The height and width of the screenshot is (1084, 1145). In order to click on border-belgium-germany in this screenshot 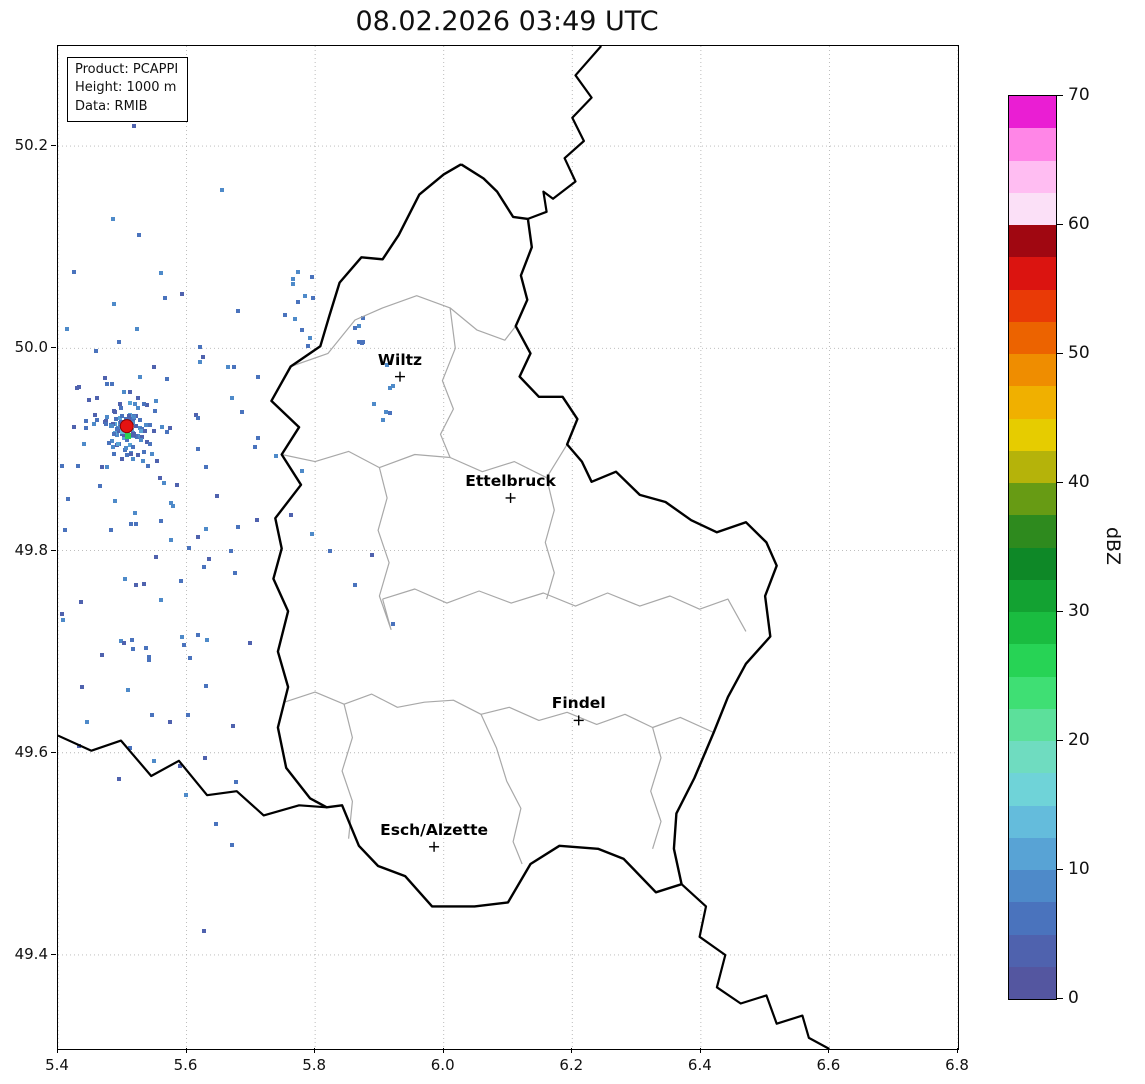, I will do `click(565, 133)`.